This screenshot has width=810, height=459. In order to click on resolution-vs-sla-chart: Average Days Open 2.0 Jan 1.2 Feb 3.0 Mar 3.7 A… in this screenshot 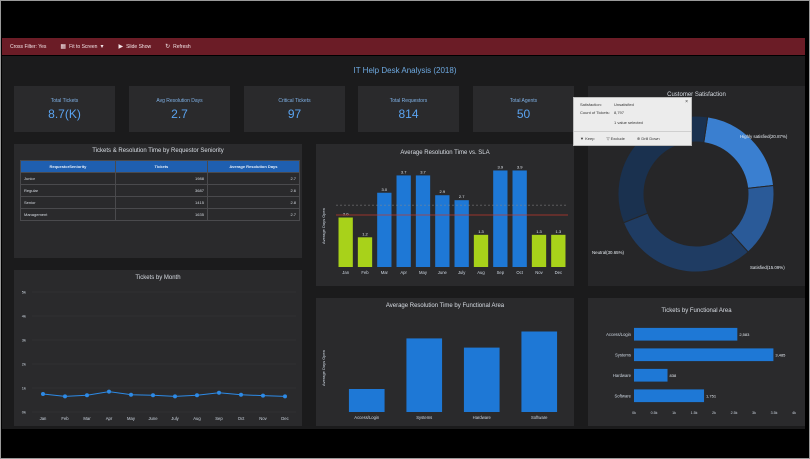, I will do `click(444, 219)`.